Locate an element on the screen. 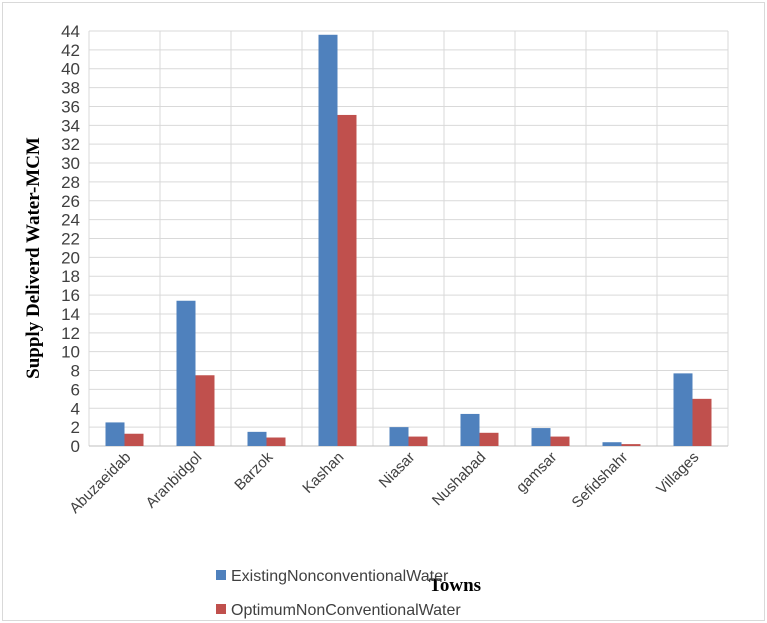 Image resolution: width=767 pixels, height=623 pixels. legend-label-optimum: OptimumNonConventionalWater is located at coordinates (346, 610).